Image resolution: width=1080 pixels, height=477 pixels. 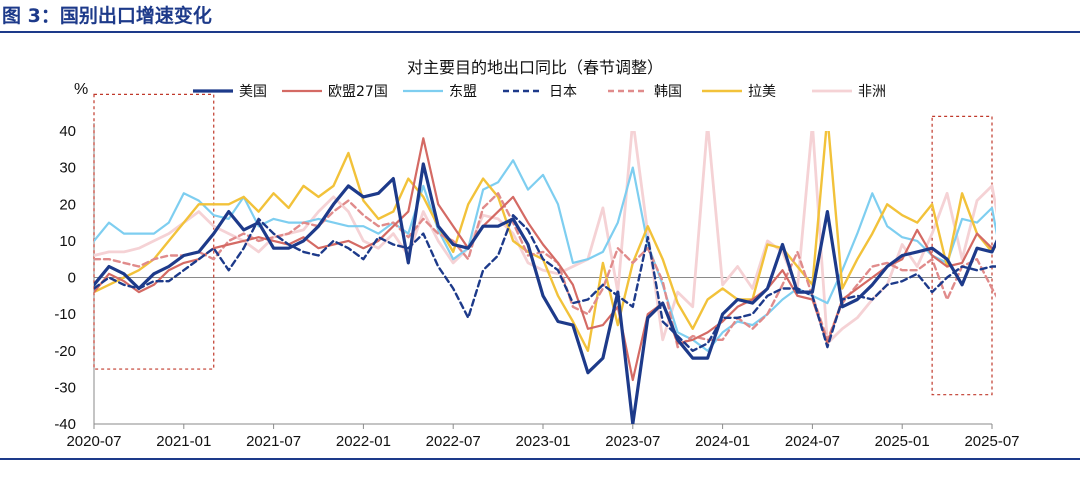 What do you see at coordinates (107, 16) in the screenshot?
I see `figure-title: 图 3：国别出口增速变化` at bounding box center [107, 16].